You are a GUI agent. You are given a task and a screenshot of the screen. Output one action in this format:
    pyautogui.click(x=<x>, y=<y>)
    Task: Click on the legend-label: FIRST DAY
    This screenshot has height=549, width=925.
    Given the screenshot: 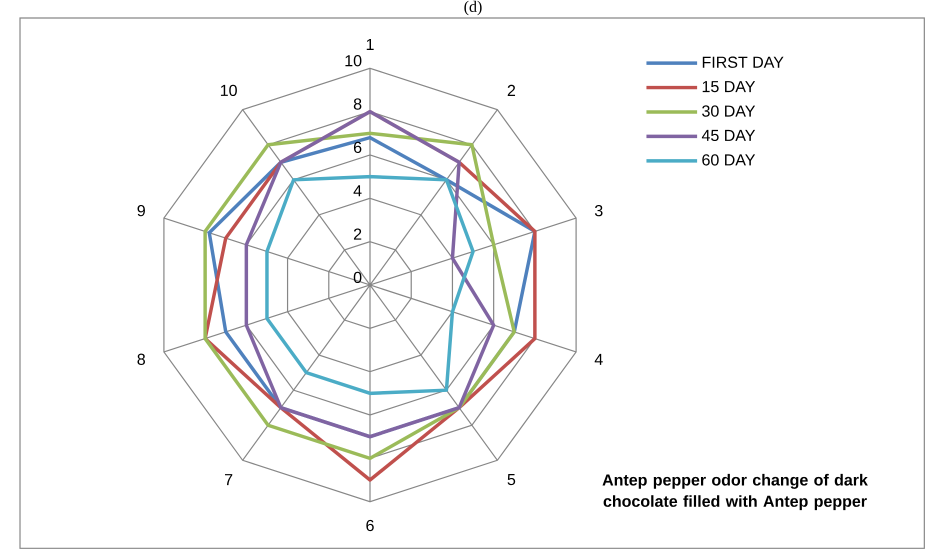 What is the action you would take?
    pyautogui.click(x=743, y=62)
    